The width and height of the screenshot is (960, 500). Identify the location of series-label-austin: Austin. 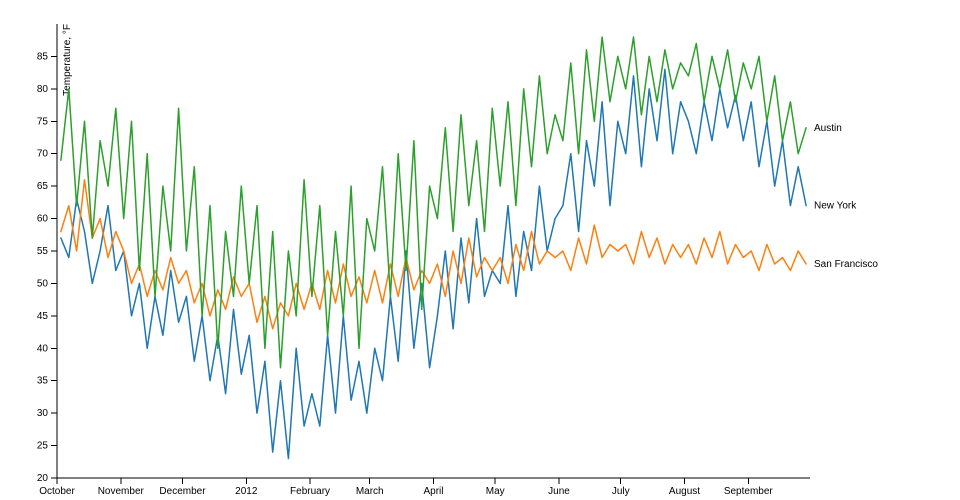
(828, 128).